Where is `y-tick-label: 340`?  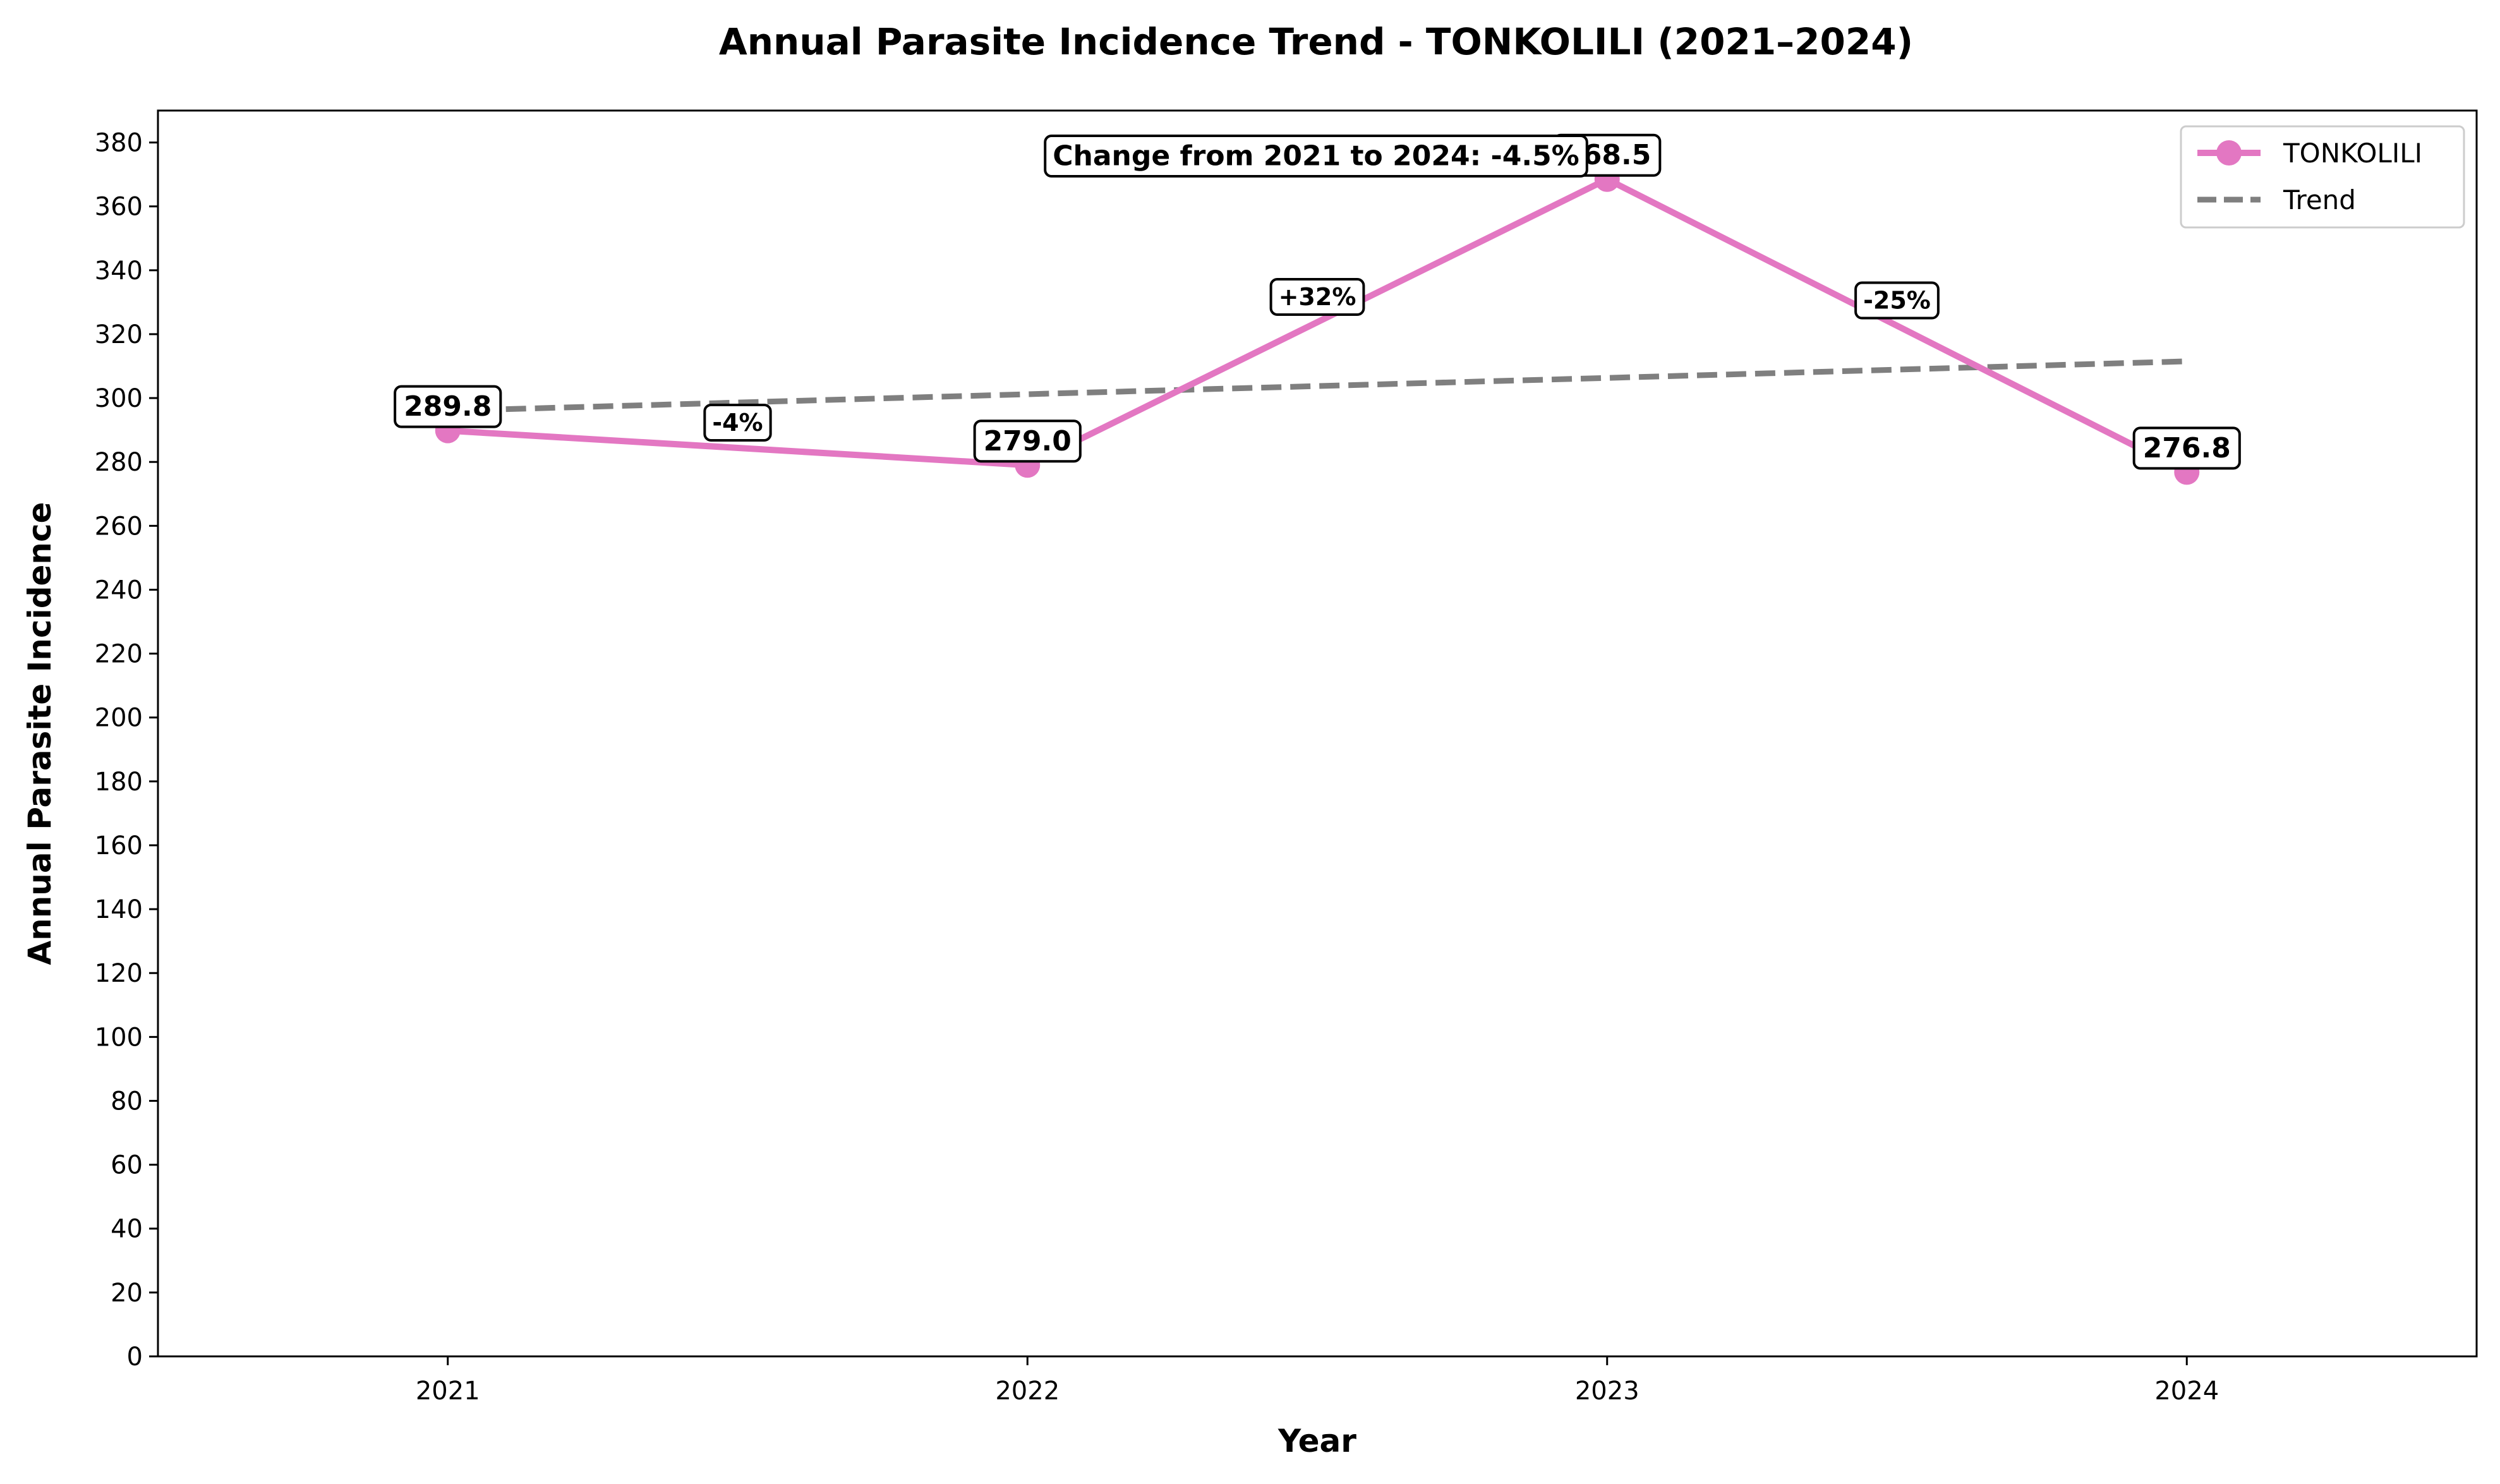
y-tick-label: 340 is located at coordinates (119, 271).